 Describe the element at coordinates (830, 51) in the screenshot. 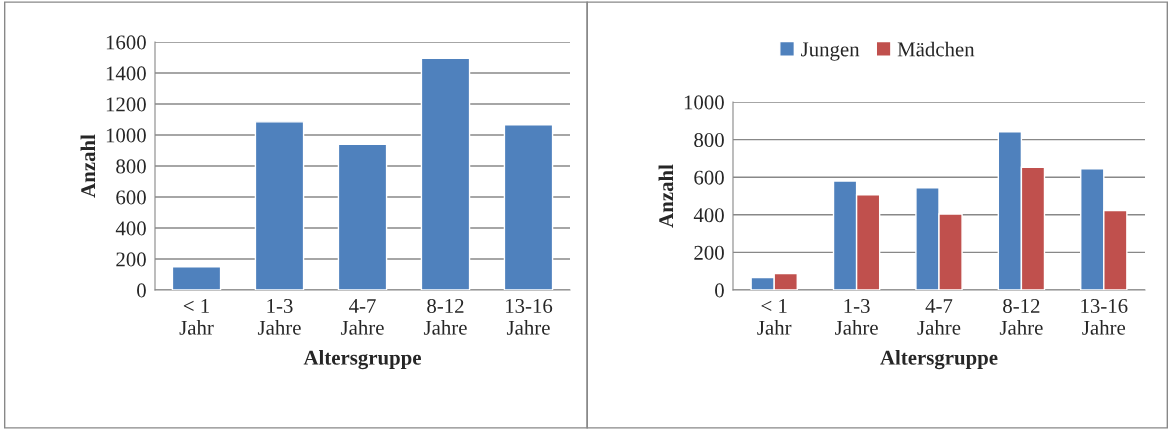

I see `legend-label: Jungen` at that location.